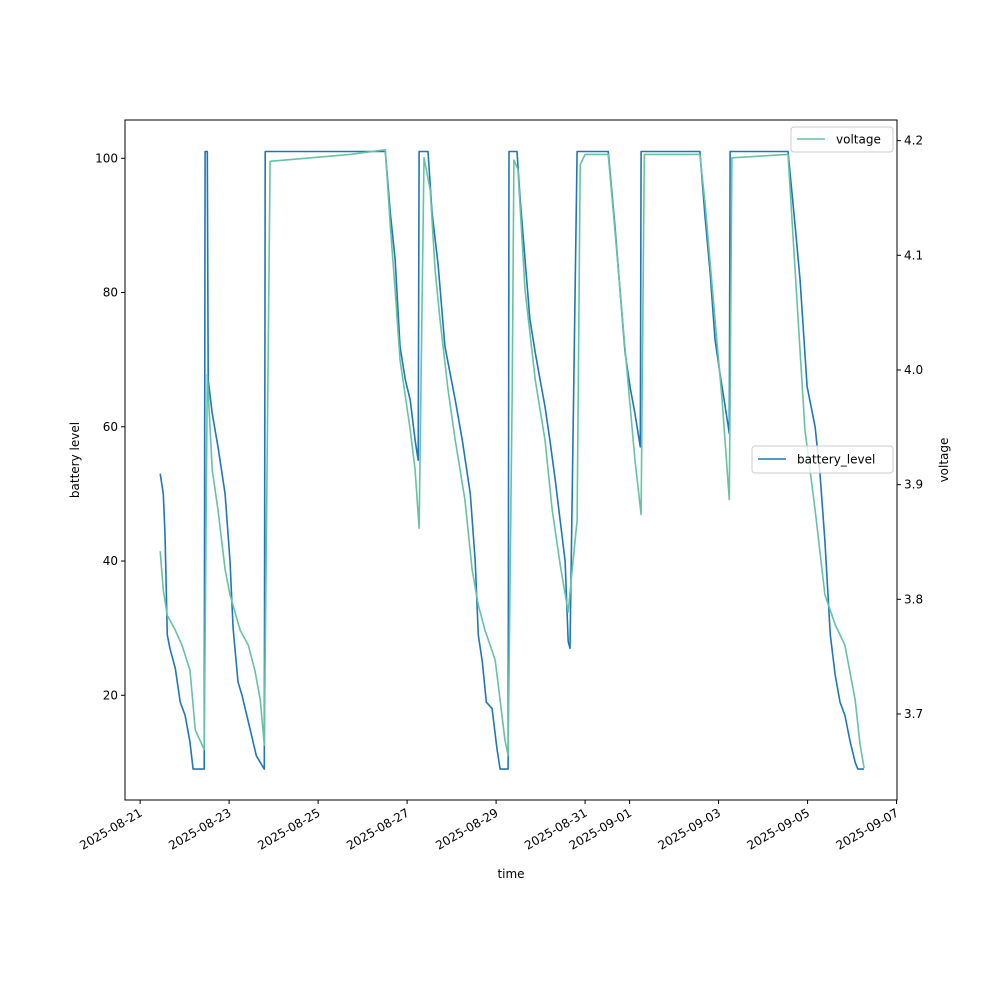 The width and height of the screenshot is (1000, 1000). Describe the element at coordinates (288, 829) in the screenshot. I see `x-tick-label: 2025-08-25` at that location.